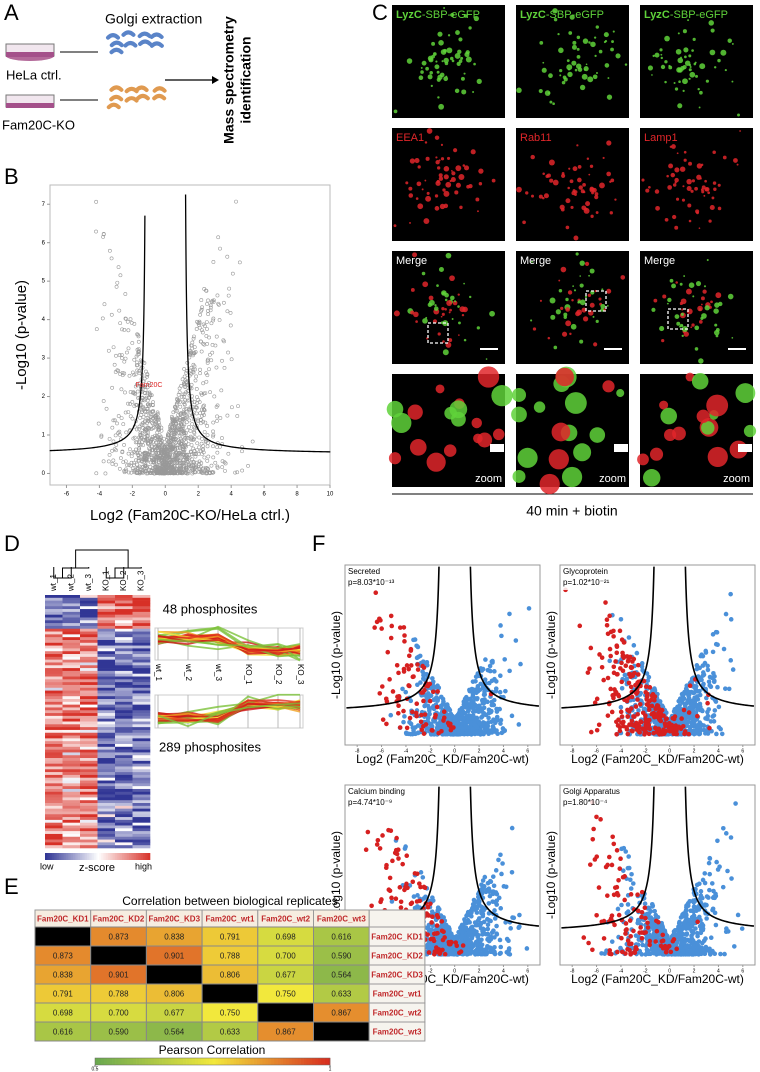 This screenshot has width=760, height=1072. What do you see at coordinates (11, 886) in the screenshot?
I see `panel-label: E` at bounding box center [11, 886].